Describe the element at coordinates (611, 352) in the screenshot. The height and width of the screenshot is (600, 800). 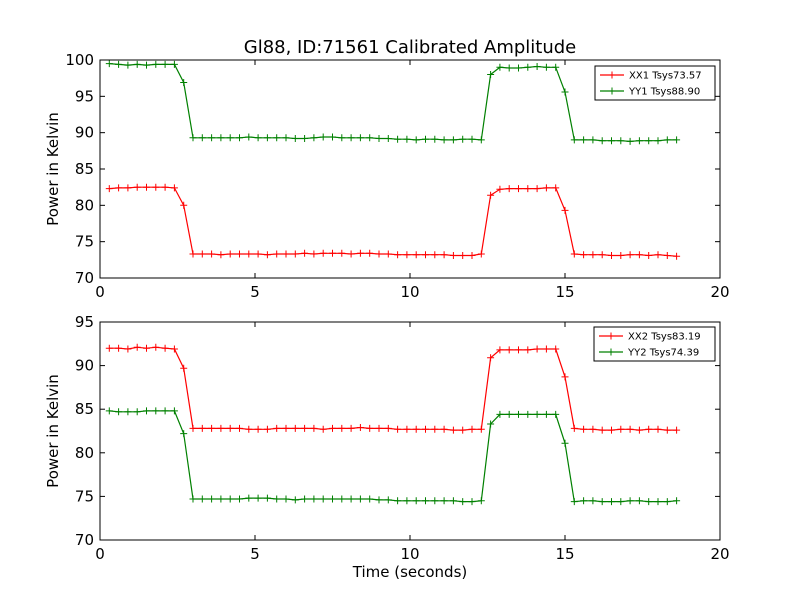
I see `legend-marker` at that location.